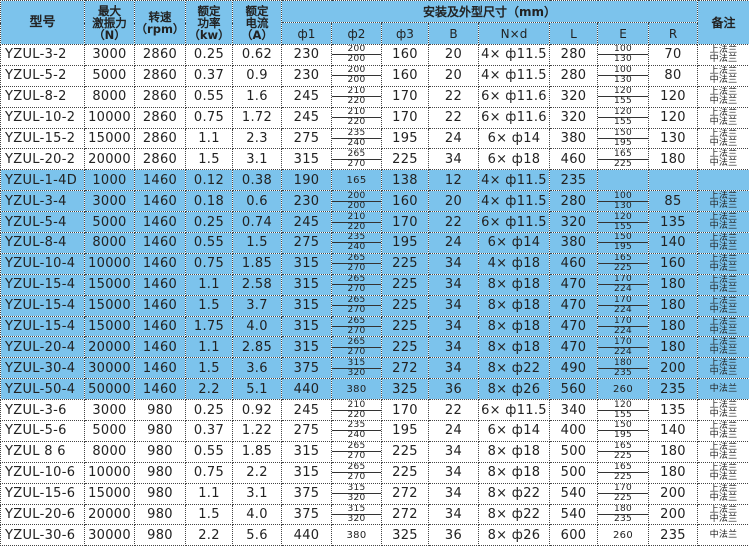 This screenshot has width=749, height=546. Describe the element at coordinates (356, 446) in the screenshot. I see `cell-d2-line: 265` at that location.